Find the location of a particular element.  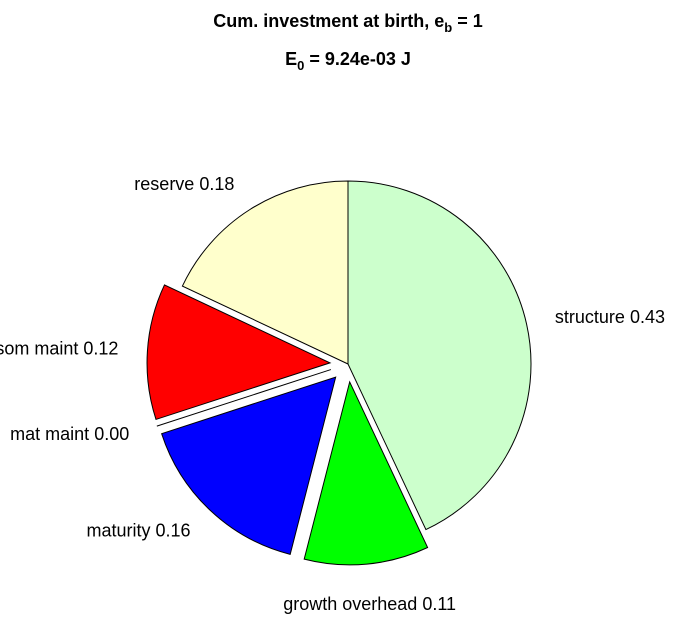

chart-subtitle: E0 = 9.24e-03 J is located at coordinates (348, 61).